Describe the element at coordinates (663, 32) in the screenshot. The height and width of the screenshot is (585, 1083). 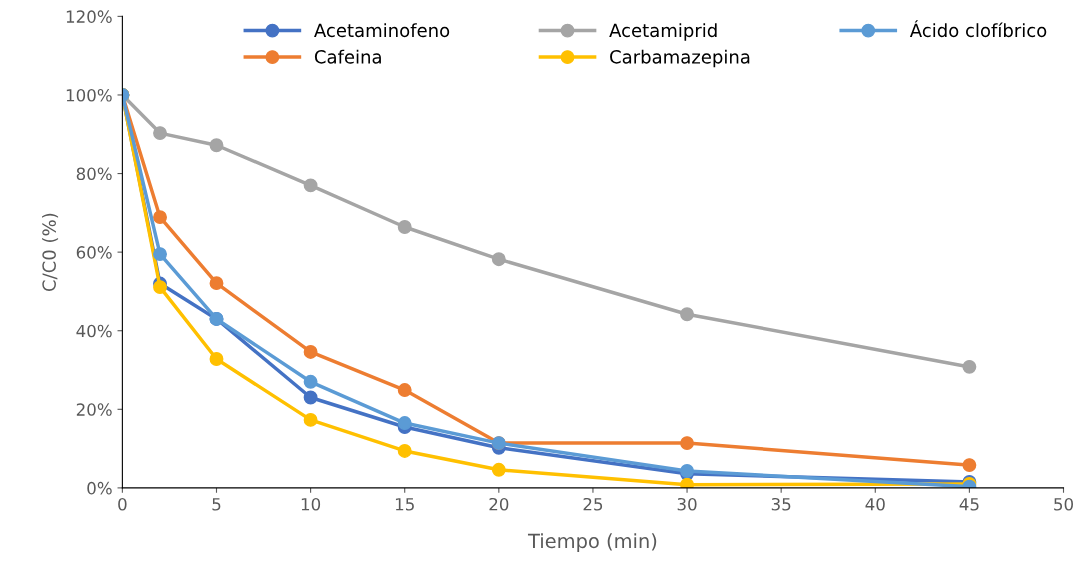
I see `legend-label: Acetamiprid` at that location.